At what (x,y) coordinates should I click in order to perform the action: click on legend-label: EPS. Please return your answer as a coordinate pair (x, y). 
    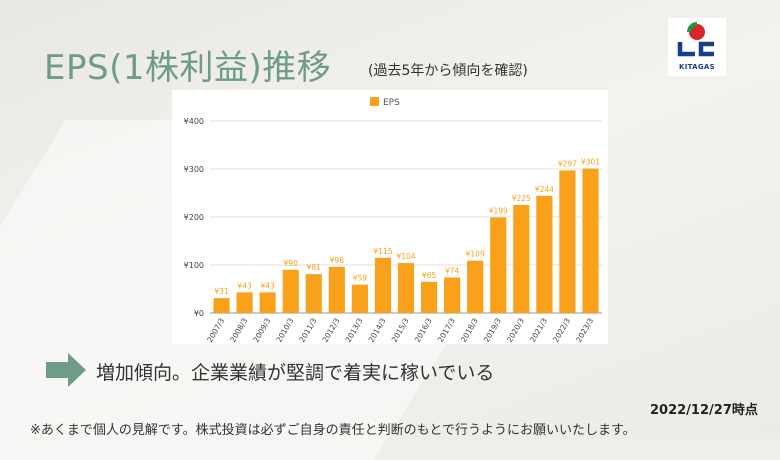
    Looking at the image, I should click on (391, 103).